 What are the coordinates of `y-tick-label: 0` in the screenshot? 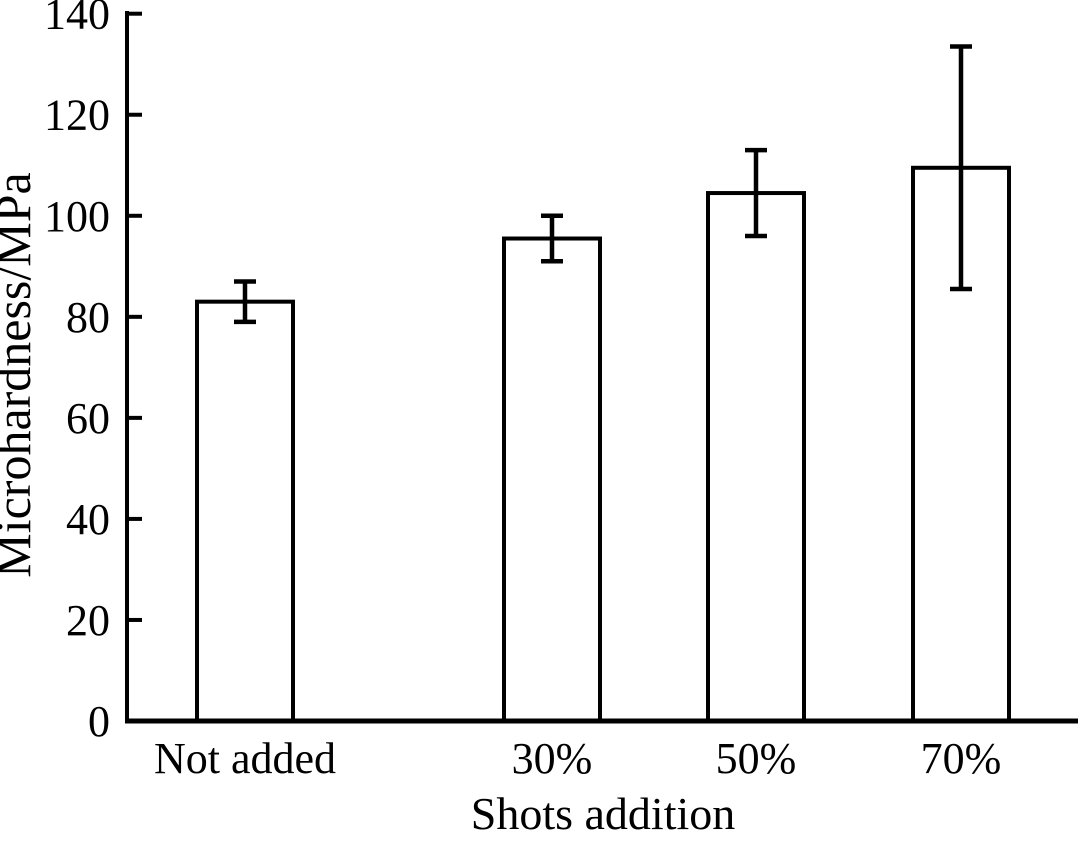 It's located at (99, 721).